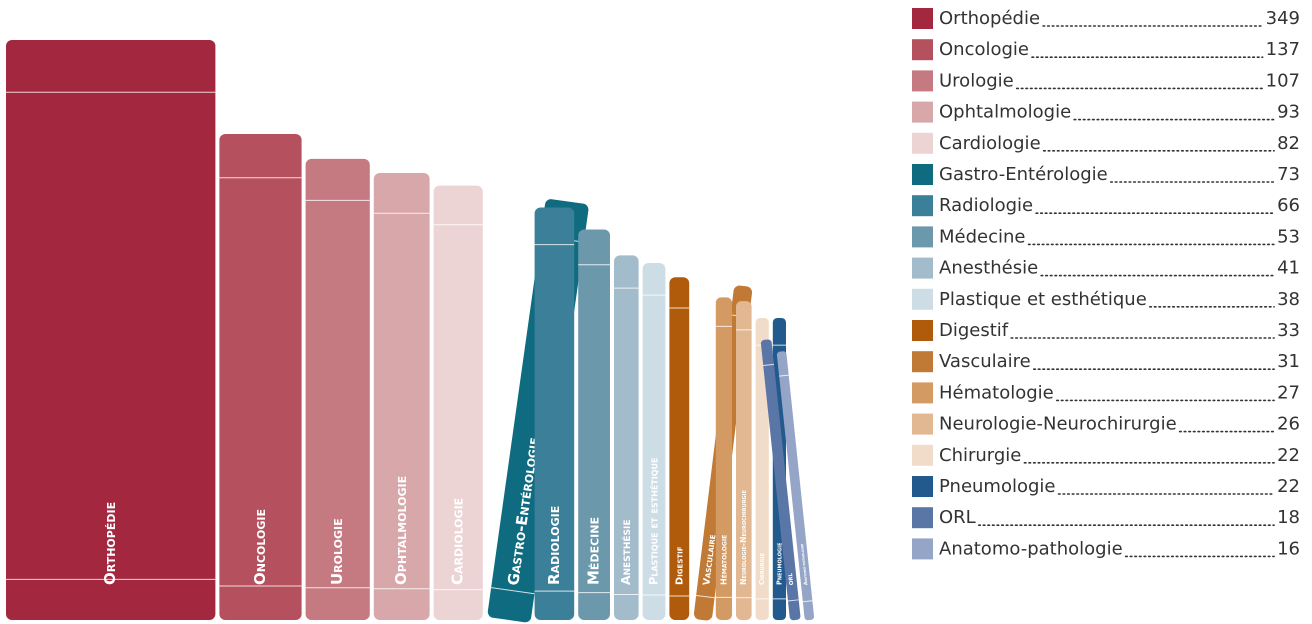 The width and height of the screenshot is (1312, 624). Describe the element at coordinates (1288, 392) in the screenshot. I see `legend-value: 27` at that location.